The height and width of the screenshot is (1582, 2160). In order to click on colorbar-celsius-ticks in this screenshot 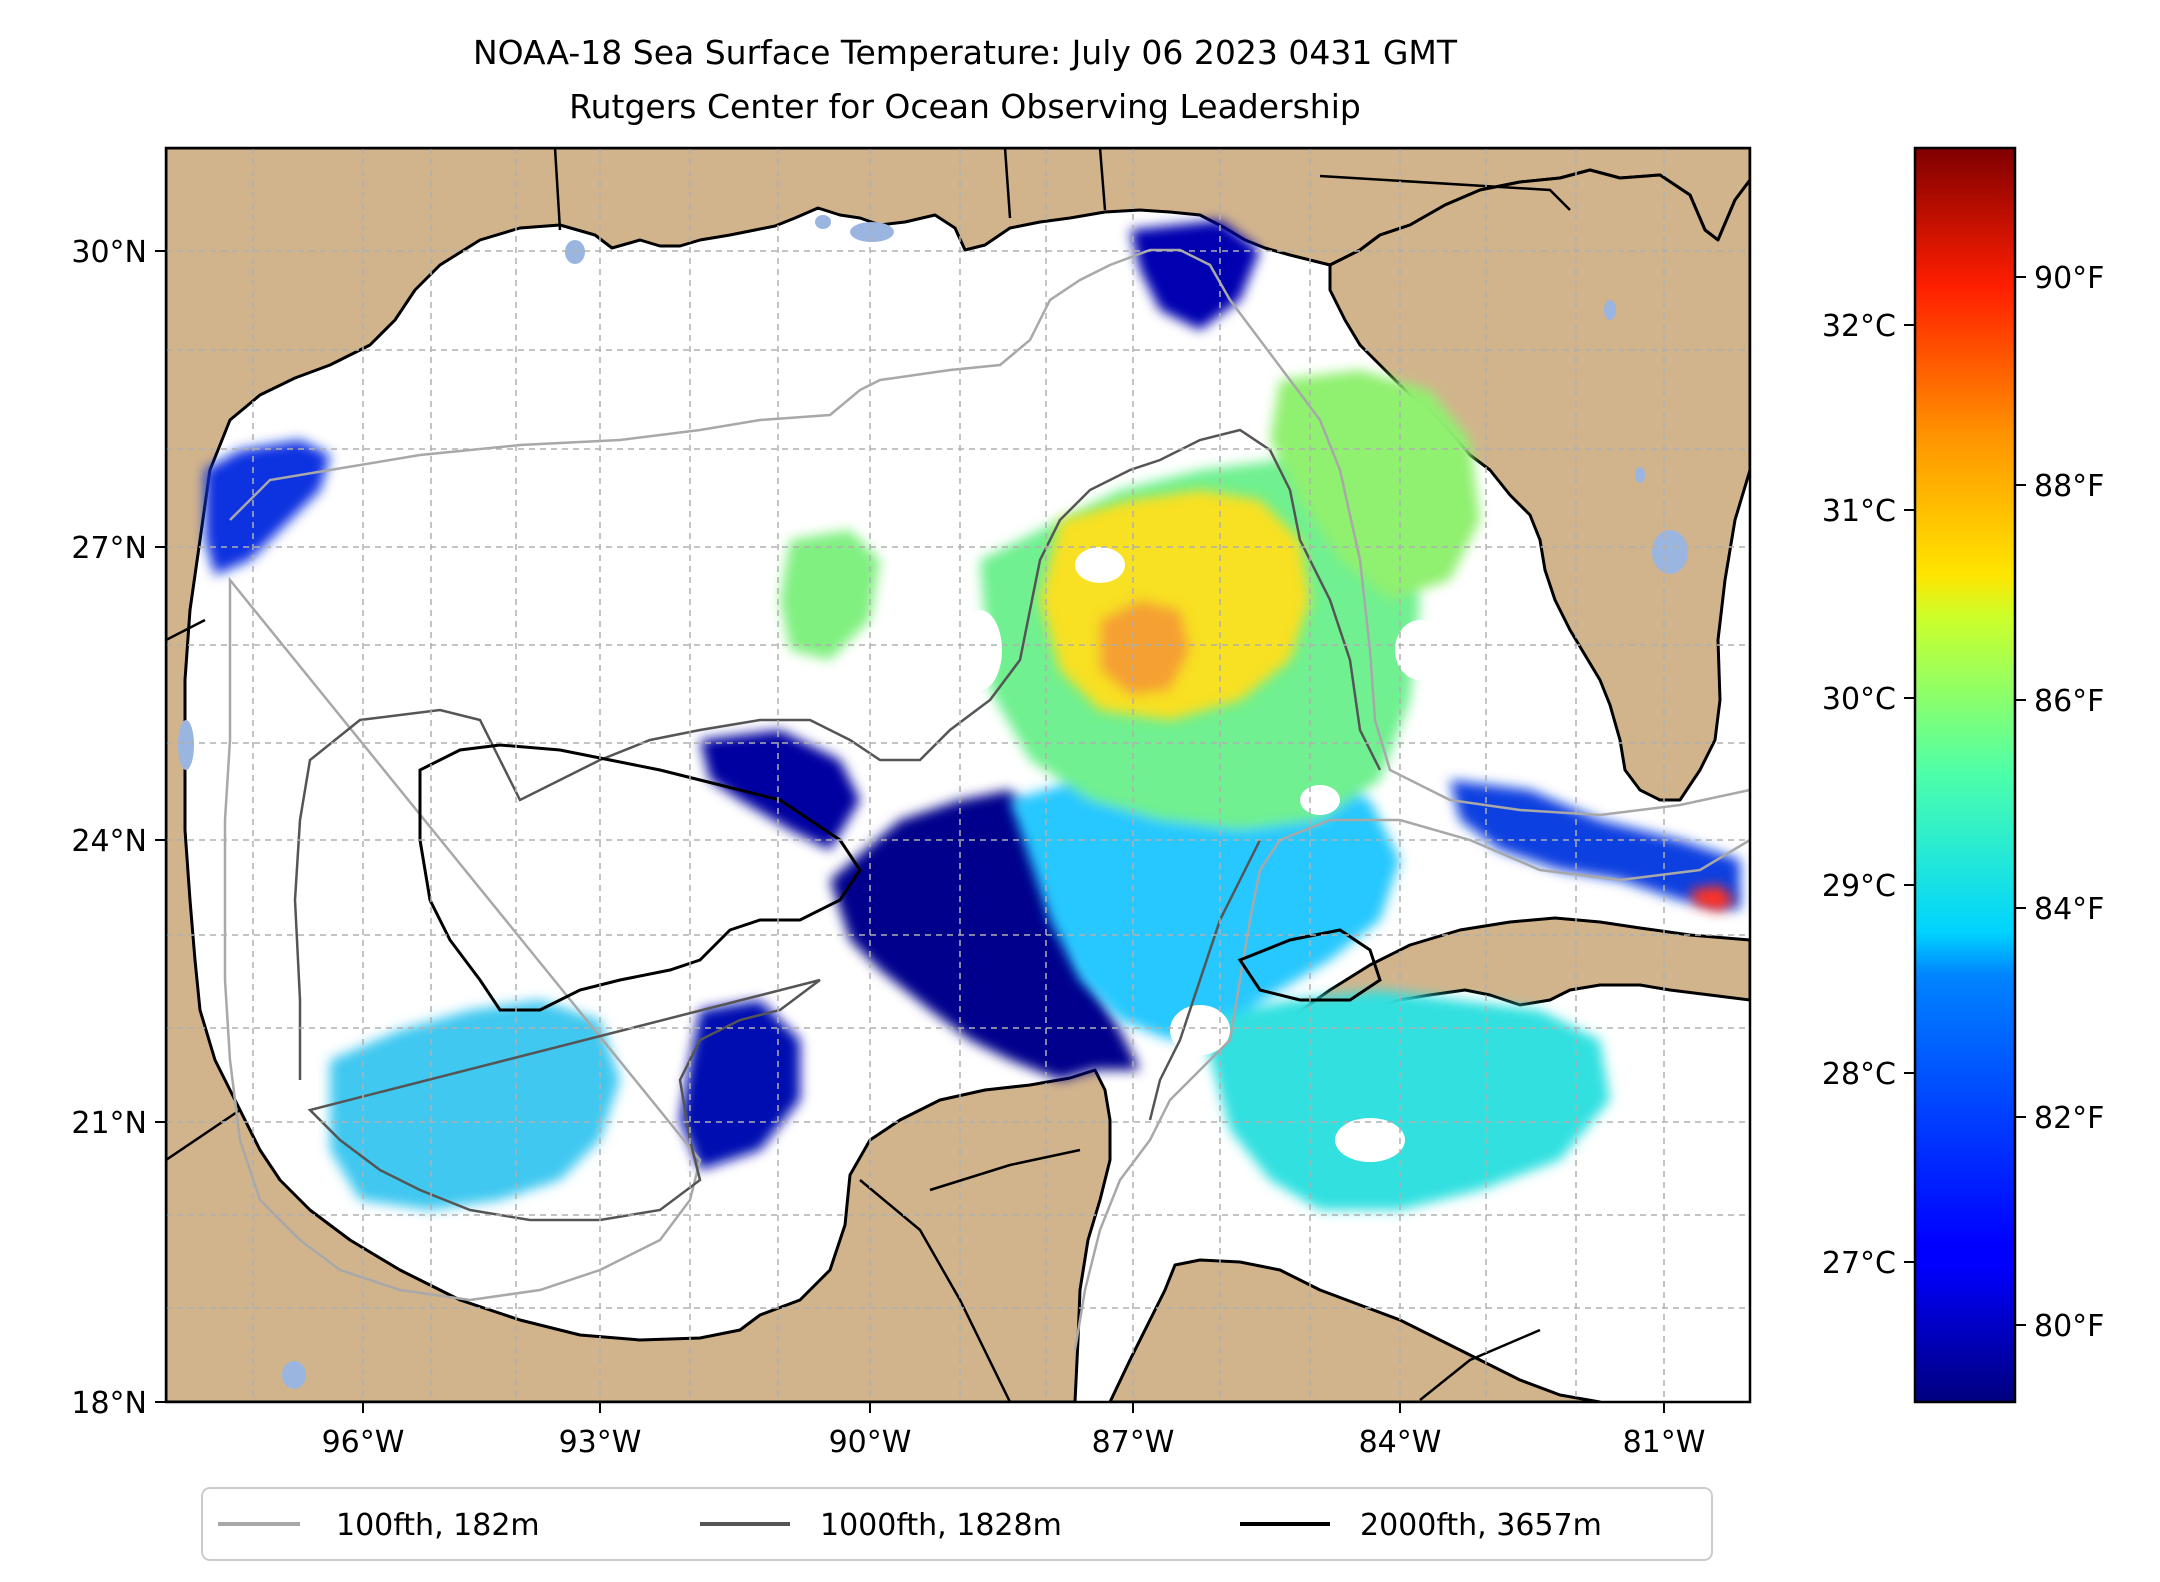, I will do `click(1909, 793)`.